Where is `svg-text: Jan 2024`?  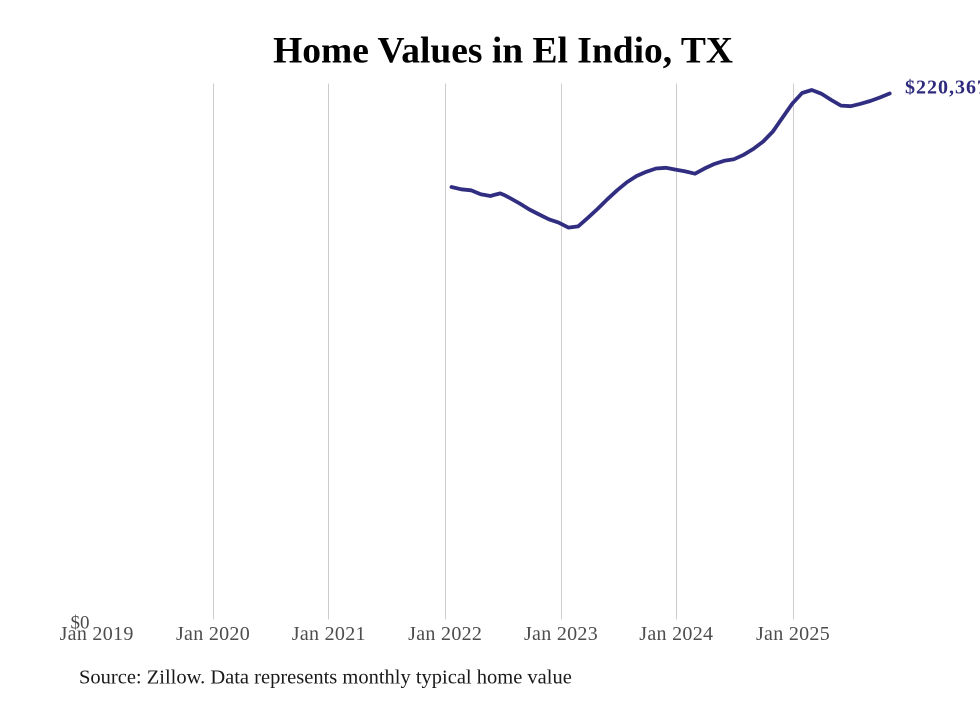 svg-text: Jan 2024 is located at coordinates (676, 634).